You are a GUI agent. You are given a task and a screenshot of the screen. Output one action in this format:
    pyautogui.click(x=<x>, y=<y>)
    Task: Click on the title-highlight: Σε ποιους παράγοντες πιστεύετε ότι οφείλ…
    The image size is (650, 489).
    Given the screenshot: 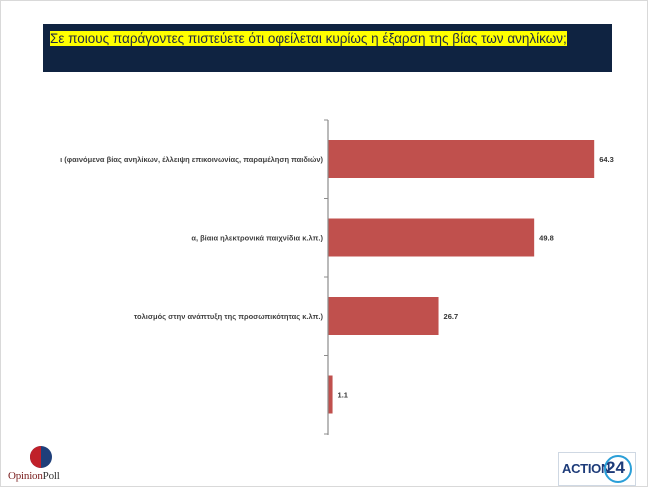 What is the action you would take?
    pyautogui.click(x=308, y=38)
    